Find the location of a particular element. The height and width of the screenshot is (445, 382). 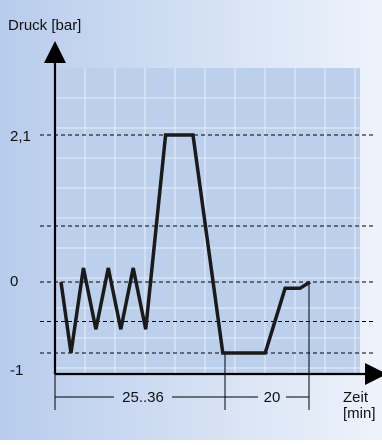

segment-2-label: 20 is located at coordinates (272, 397).